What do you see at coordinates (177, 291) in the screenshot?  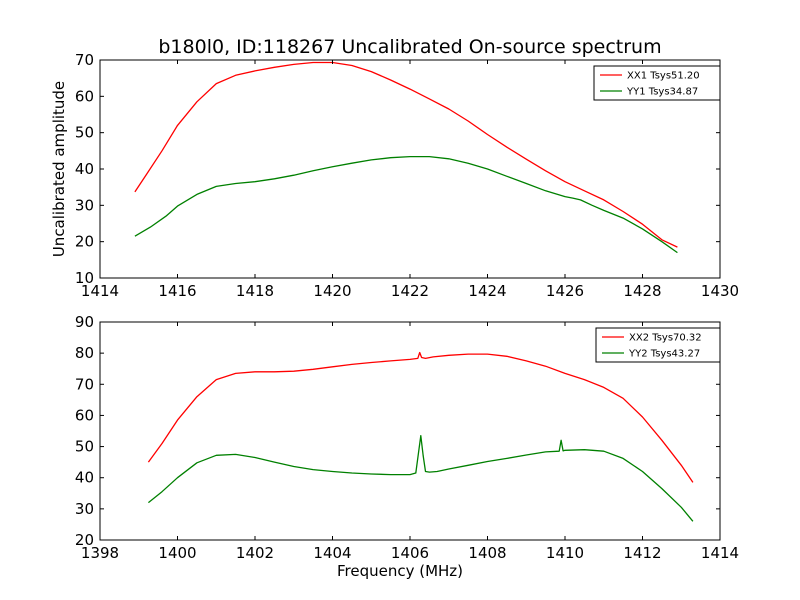 I see `x-tick-label: 1416` at bounding box center [177, 291].